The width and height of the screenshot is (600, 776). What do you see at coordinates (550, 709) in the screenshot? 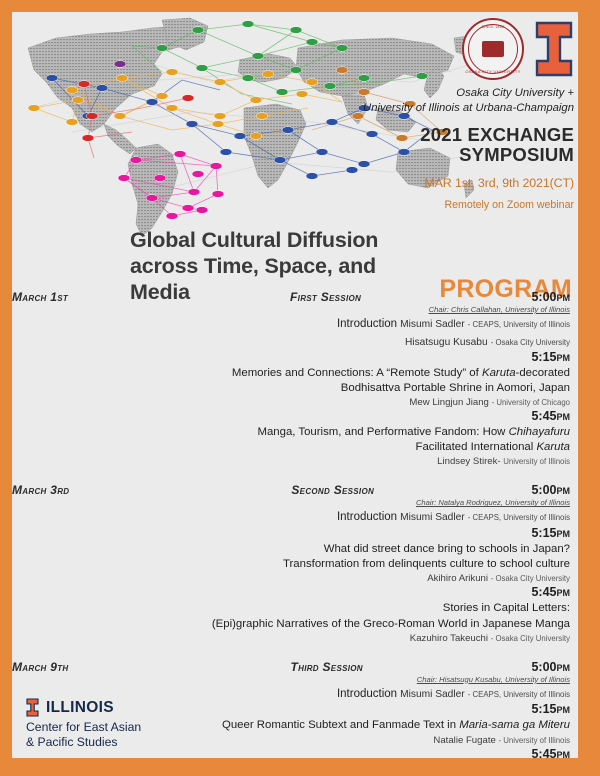
I see `talk-time-3-1: 5:15pm` at bounding box center [550, 709].